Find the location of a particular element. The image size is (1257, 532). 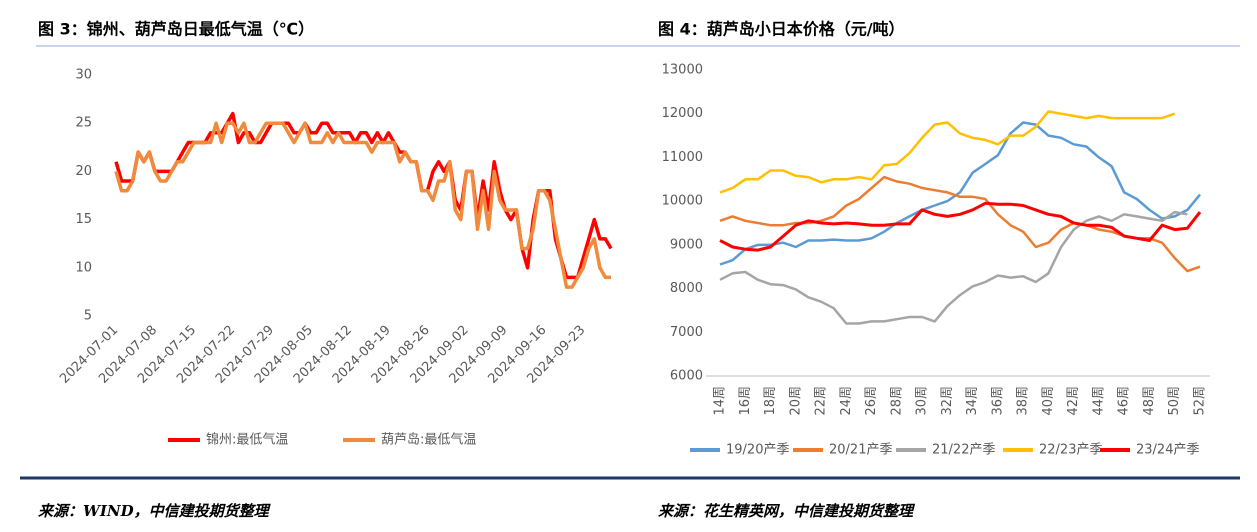

chart-title: 图 3：锦州、葫芦岛日最低气温（℃） is located at coordinates (176, 29).